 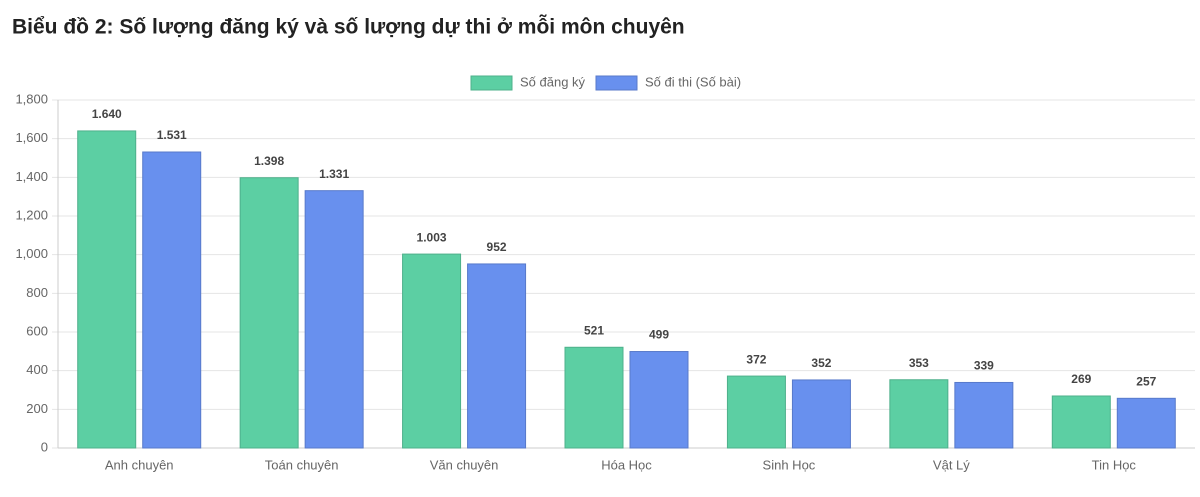 What do you see at coordinates (432, 237) in the screenshot?
I see `value-label: 1.003` at bounding box center [432, 237].